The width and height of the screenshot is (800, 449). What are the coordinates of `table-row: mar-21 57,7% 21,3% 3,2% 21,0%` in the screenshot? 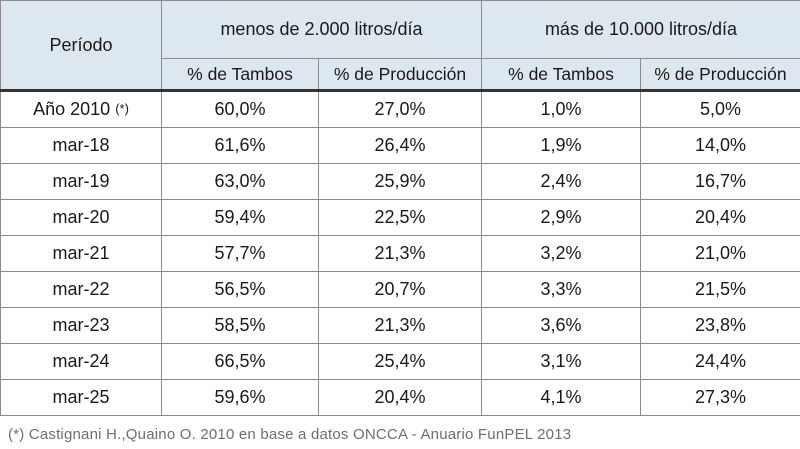 It's located at (400, 253).